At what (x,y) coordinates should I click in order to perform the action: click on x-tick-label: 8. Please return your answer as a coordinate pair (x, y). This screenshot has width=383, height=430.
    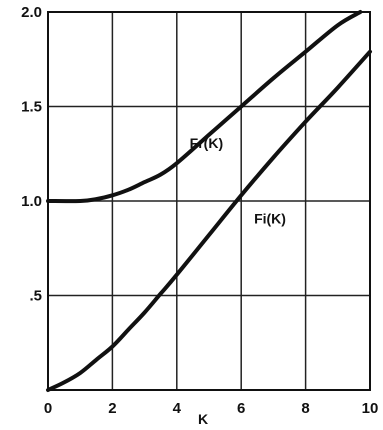
    Looking at the image, I should click on (305, 408).